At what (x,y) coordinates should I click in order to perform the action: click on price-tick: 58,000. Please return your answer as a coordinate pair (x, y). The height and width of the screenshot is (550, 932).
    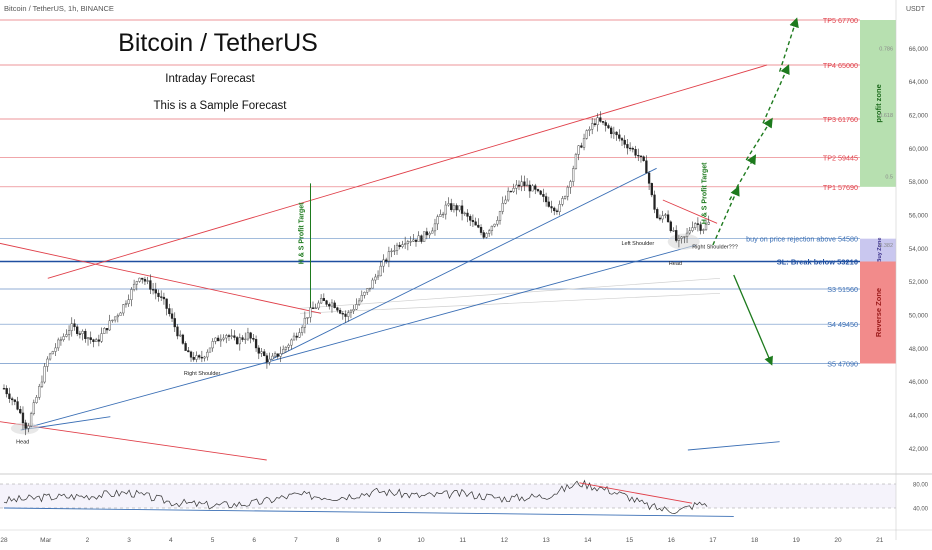
    Looking at the image, I should click on (919, 182).